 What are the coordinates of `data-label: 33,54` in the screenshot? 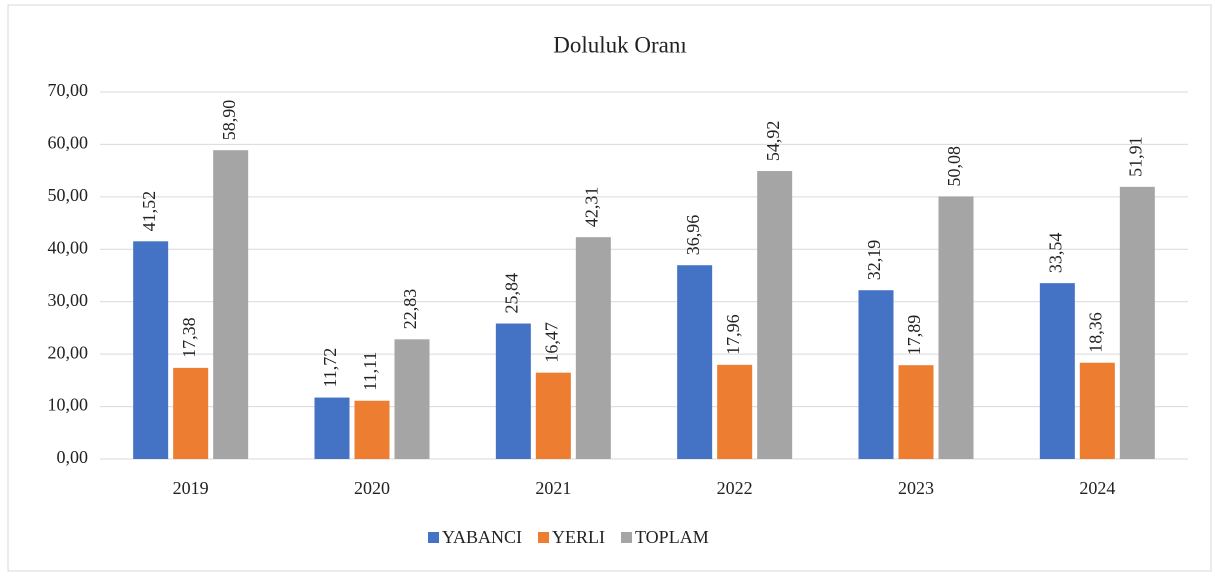 It's located at (1055, 253).